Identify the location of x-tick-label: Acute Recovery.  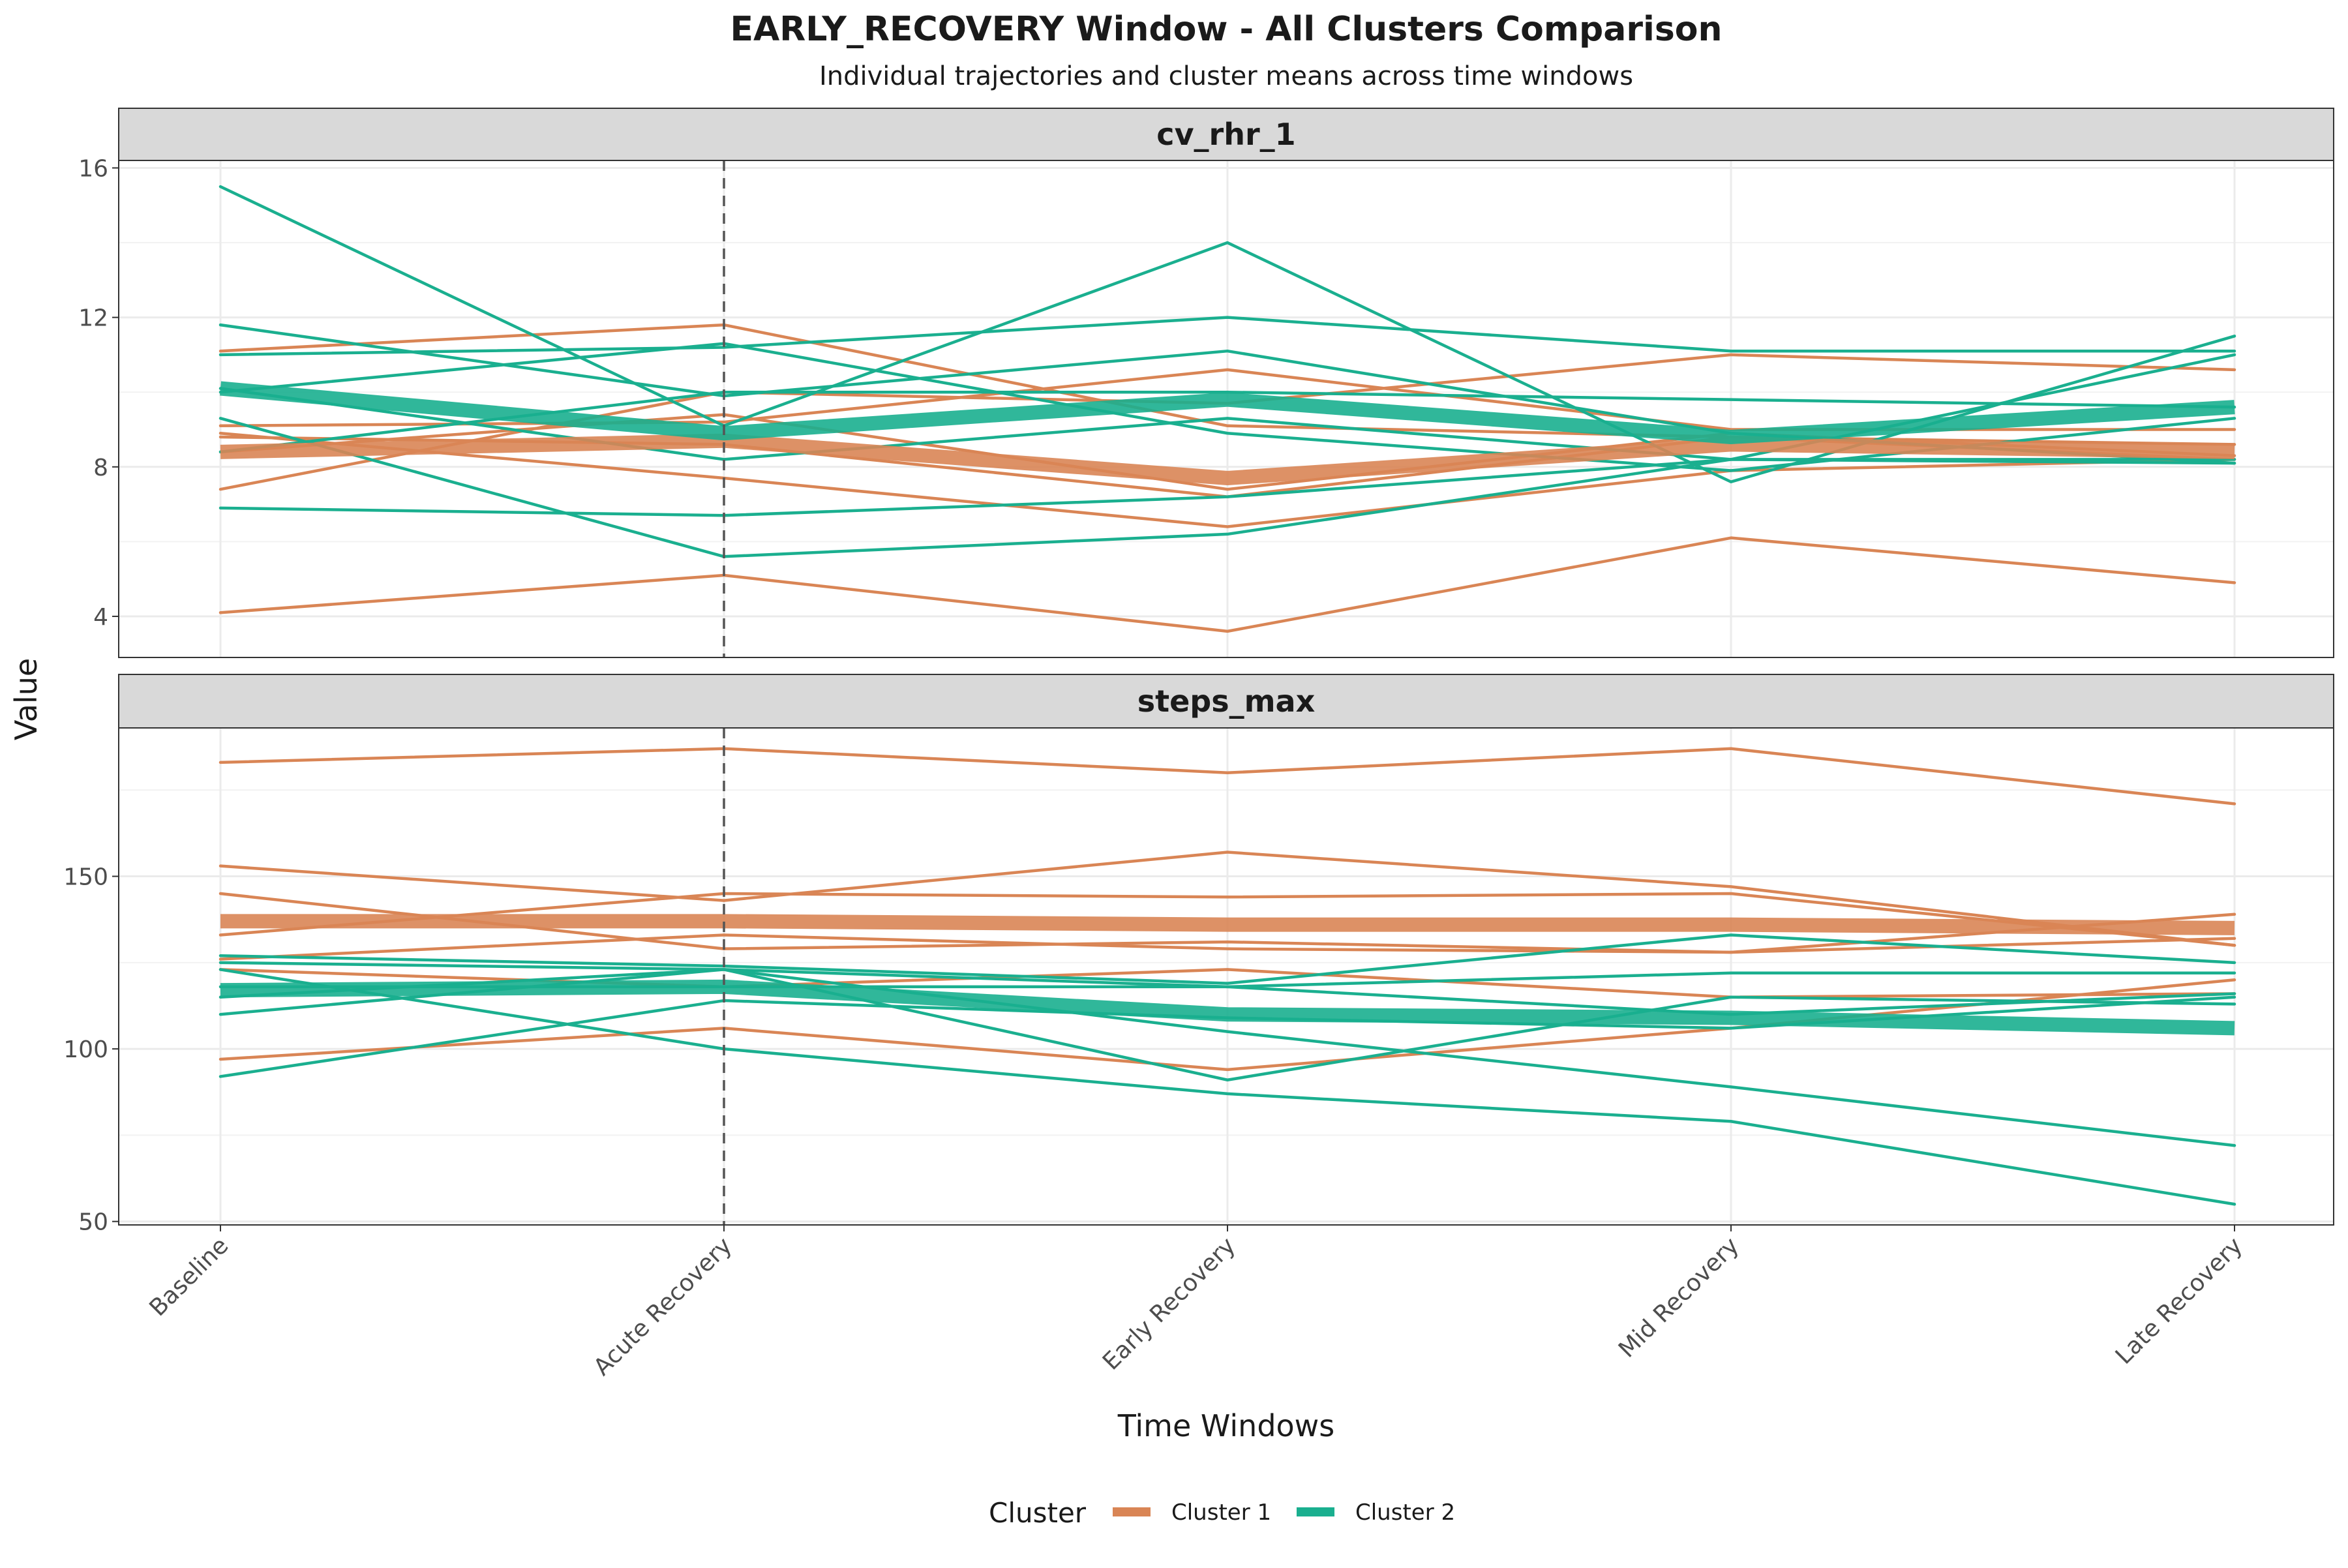
(664, 1306).